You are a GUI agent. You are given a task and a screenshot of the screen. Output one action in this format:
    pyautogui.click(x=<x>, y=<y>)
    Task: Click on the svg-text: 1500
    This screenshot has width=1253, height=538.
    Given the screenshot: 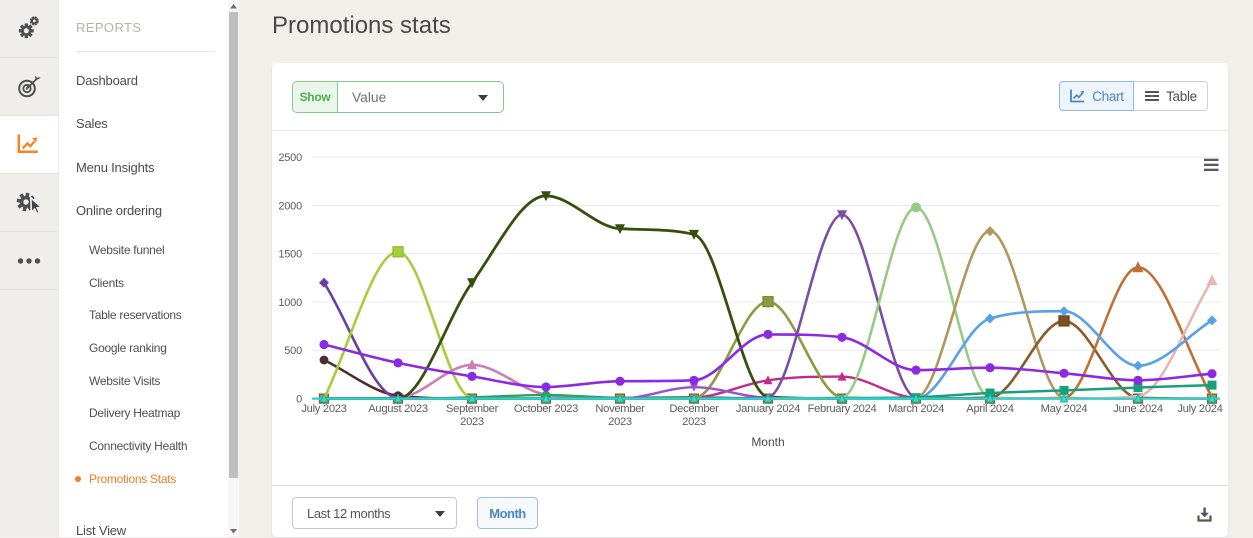 What is the action you would take?
    pyautogui.click(x=290, y=255)
    